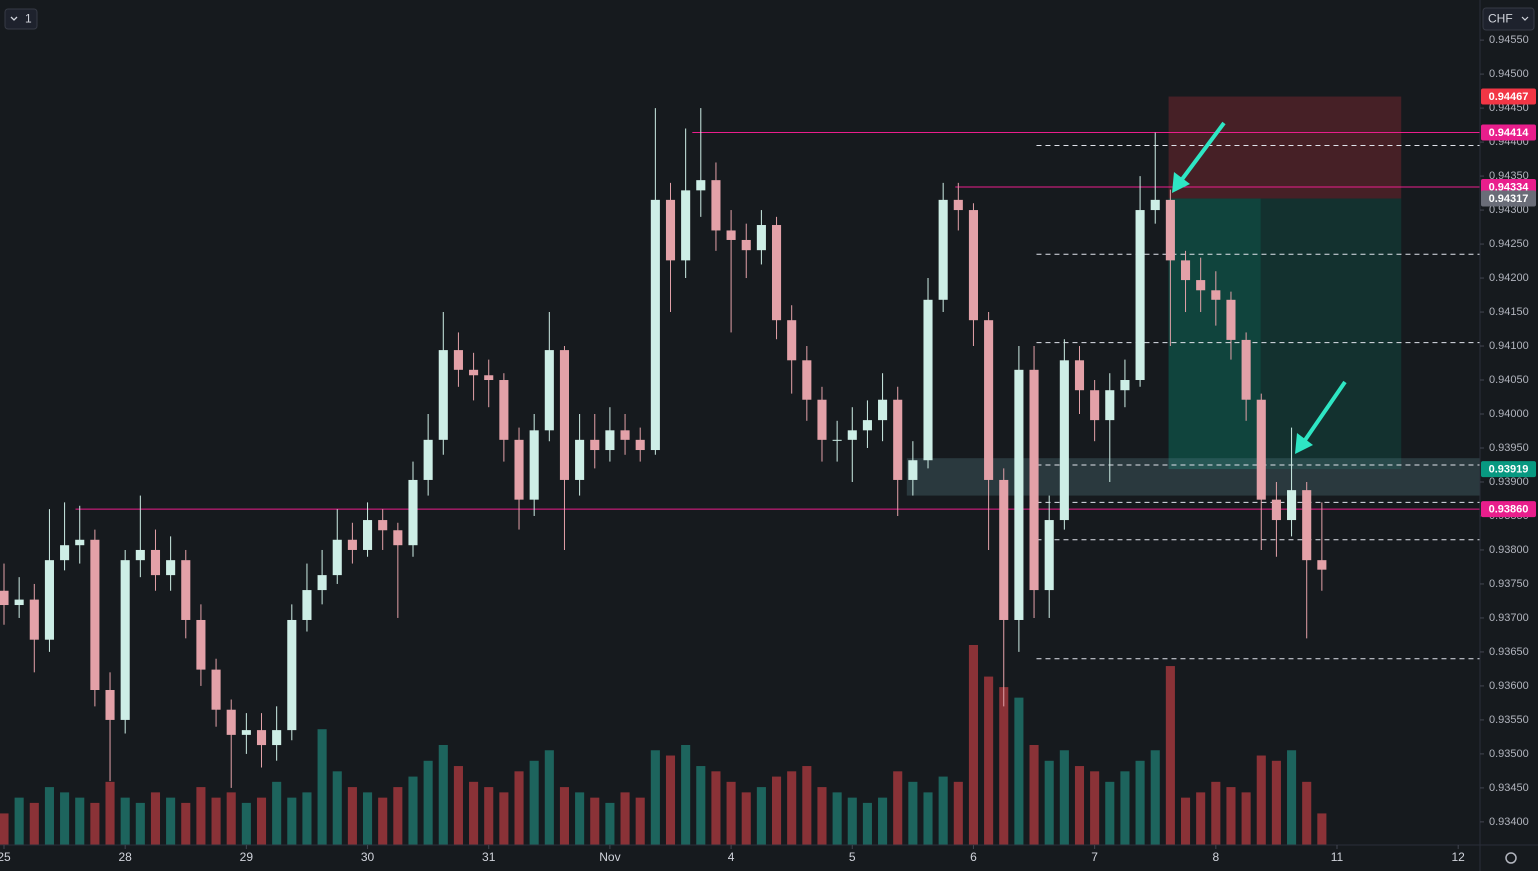  What do you see at coordinates (1509, 482) in the screenshot?
I see `y-tick-label: 0.93900` at bounding box center [1509, 482].